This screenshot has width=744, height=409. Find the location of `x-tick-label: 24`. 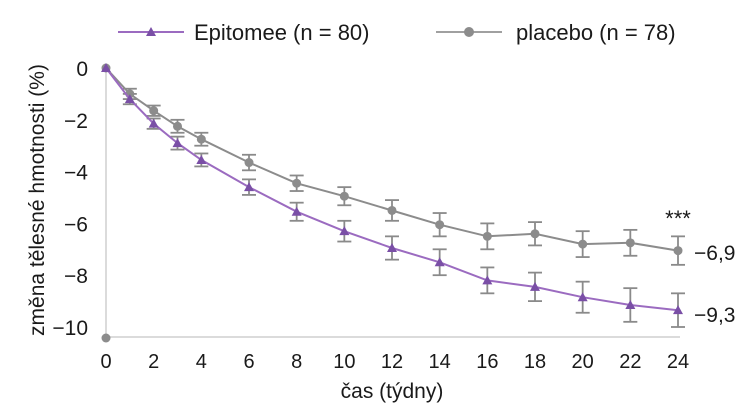

x-tick-label: 24 is located at coordinates (678, 362).